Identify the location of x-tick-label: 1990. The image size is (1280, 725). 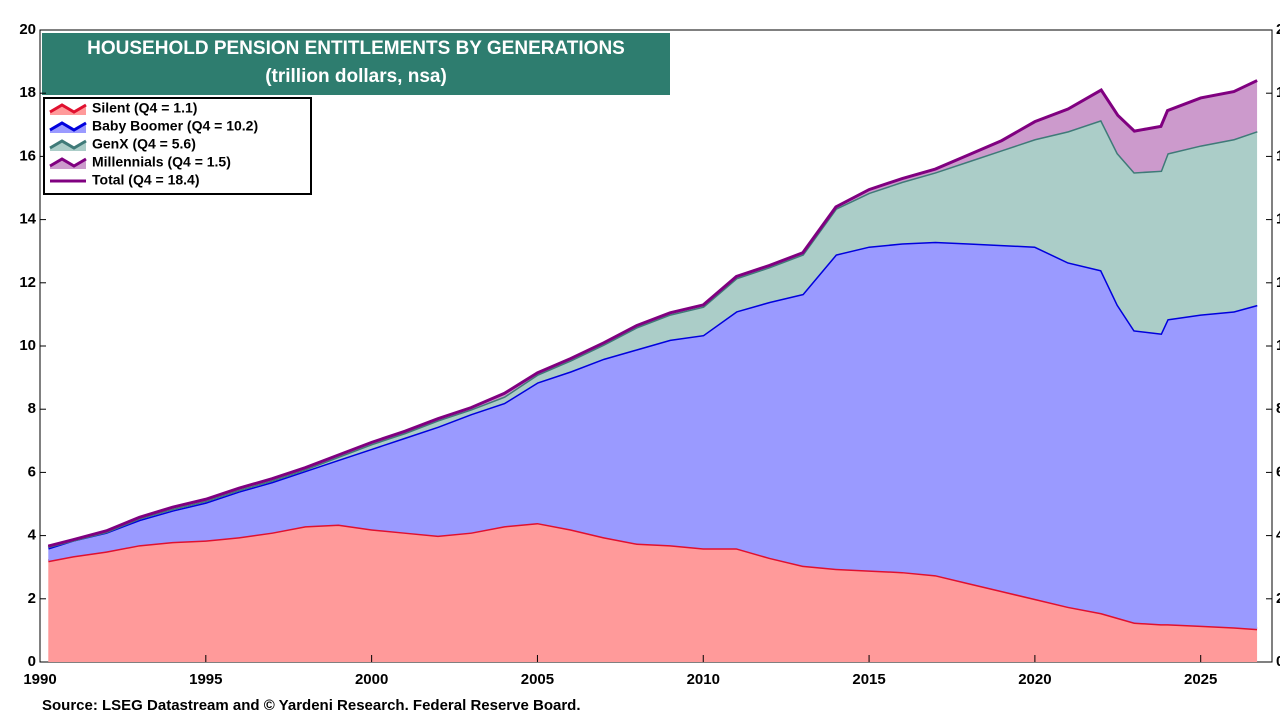
(39, 679).